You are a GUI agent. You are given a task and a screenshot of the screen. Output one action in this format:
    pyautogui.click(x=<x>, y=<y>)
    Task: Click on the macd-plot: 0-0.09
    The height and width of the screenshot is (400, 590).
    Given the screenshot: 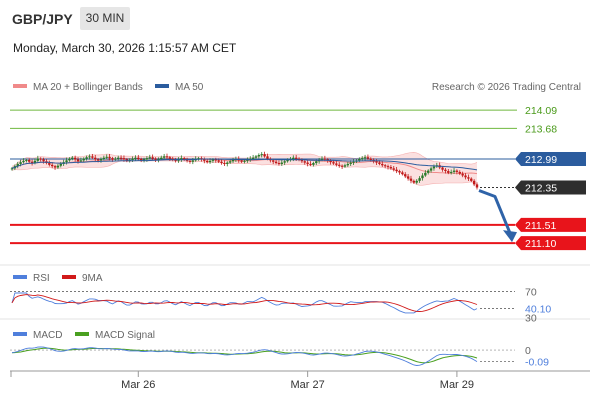 What is the action you would take?
    pyautogui.click(x=279, y=357)
    